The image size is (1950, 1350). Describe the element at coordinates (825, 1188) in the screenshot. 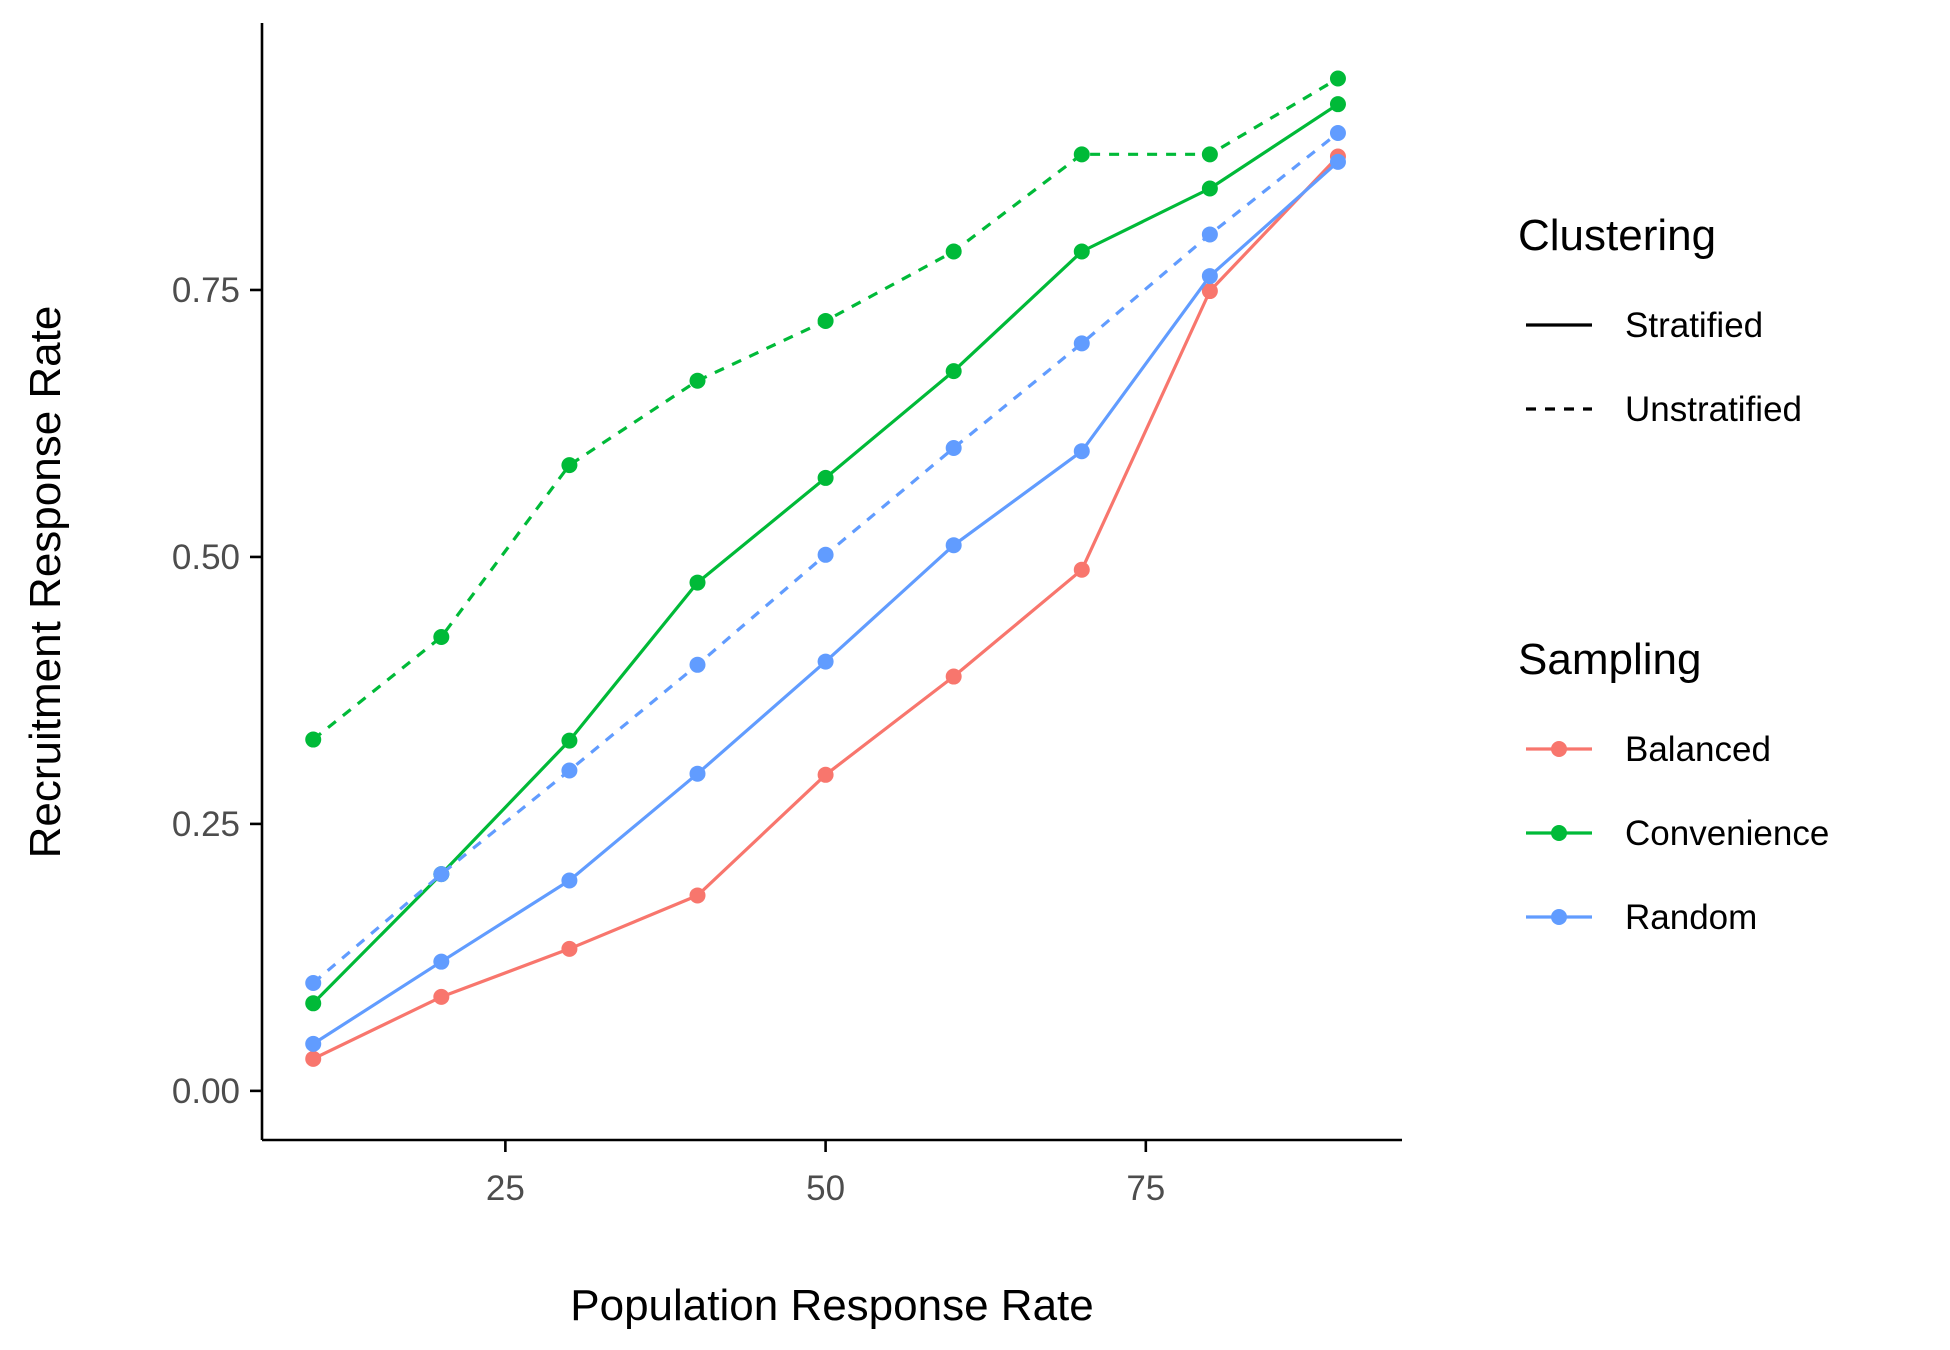

I see `x-tick-label: 50` at that location.